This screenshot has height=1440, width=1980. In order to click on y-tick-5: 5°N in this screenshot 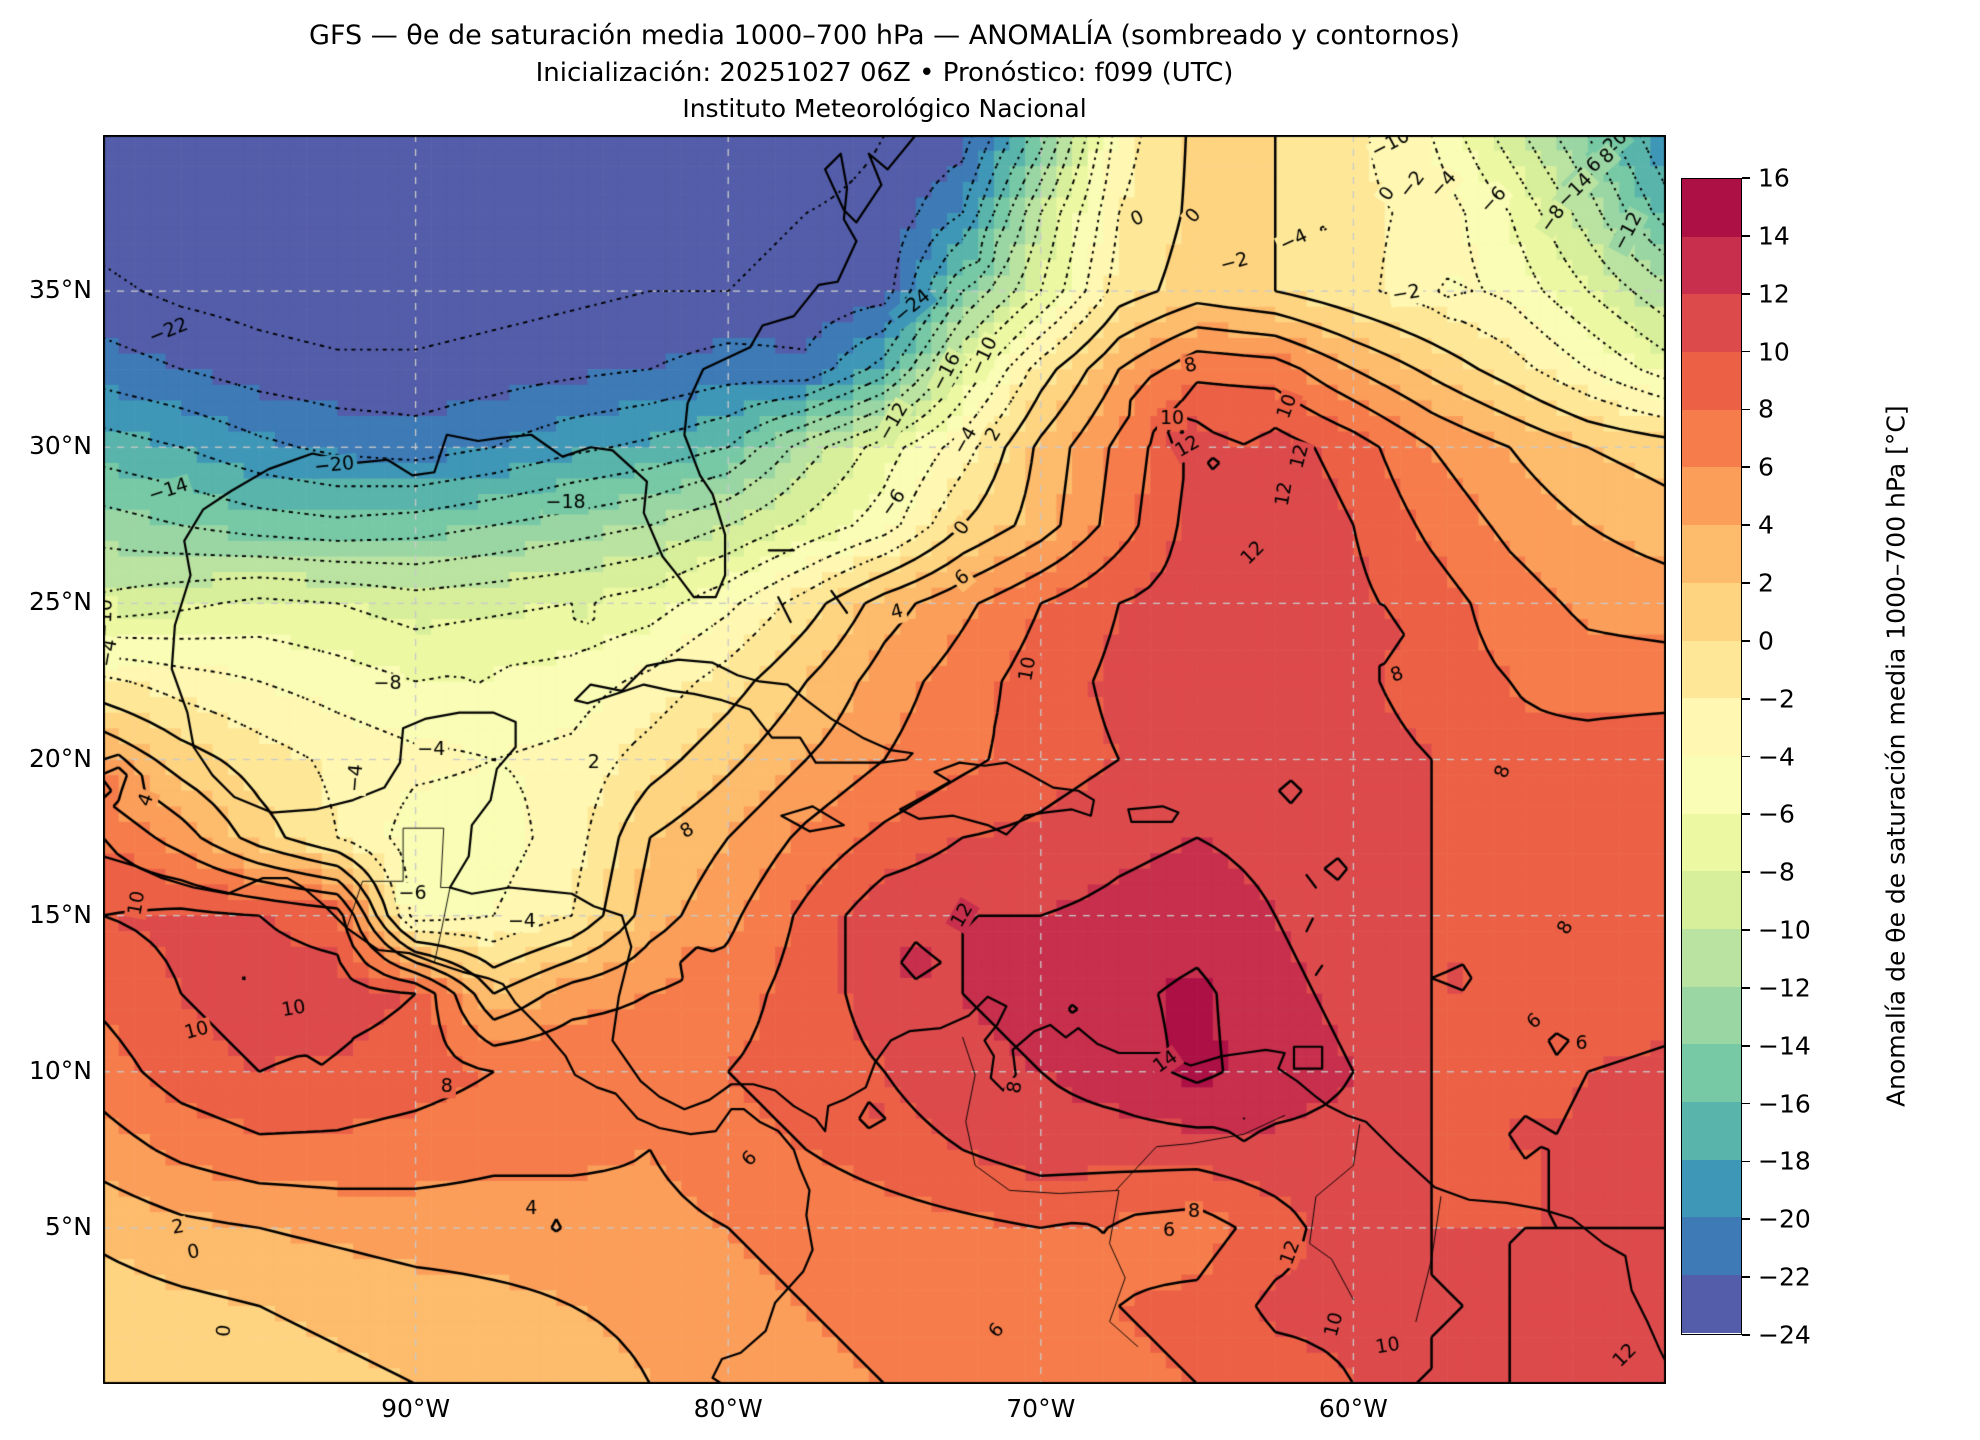, I will do `click(68, 1226)`.